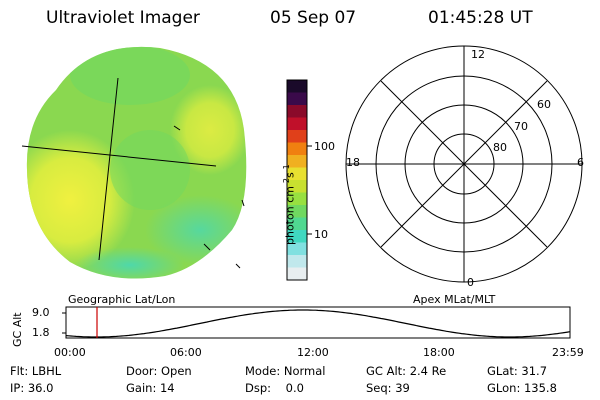 The height and width of the screenshot is (400, 600). Describe the element at coordinates (186, 352) in the screenshot. I see `xtick-1: 06:00` at that location.